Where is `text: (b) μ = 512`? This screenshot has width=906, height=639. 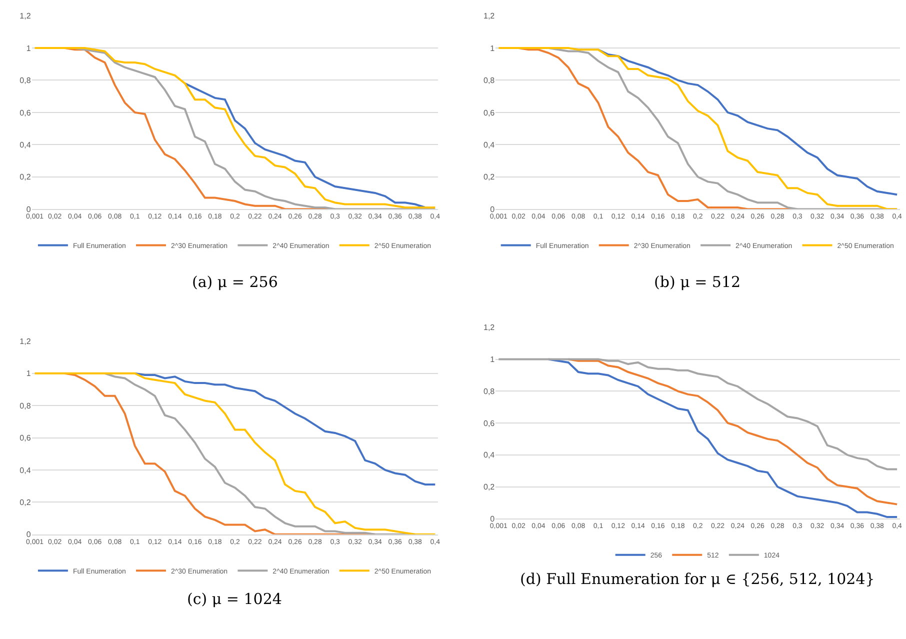
text: (b) μ = 512 is located at coordinates (697, 282).